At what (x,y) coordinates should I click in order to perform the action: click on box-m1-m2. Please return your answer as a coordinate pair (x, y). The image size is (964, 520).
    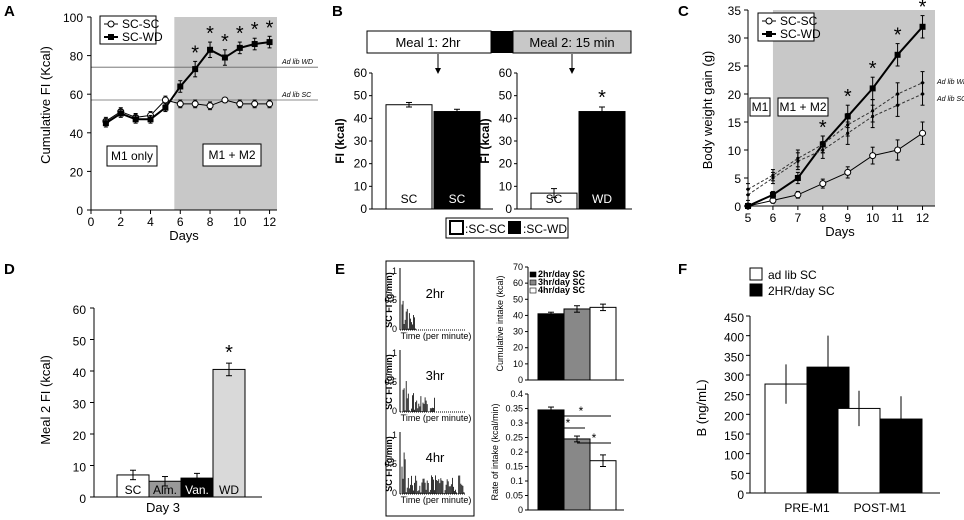
    Looking at the image, I should click on (803, 107).